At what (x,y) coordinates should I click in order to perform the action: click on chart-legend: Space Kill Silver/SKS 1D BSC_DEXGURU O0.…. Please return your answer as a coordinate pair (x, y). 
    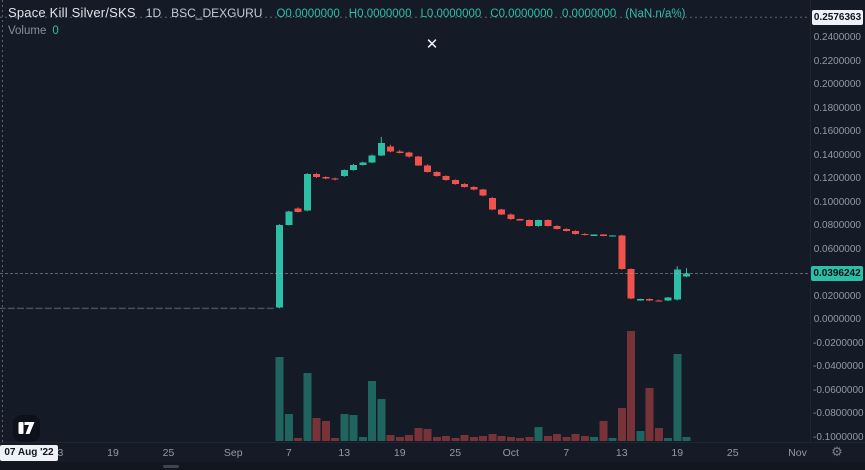
    Looking at the image, I should click on (346, 21).